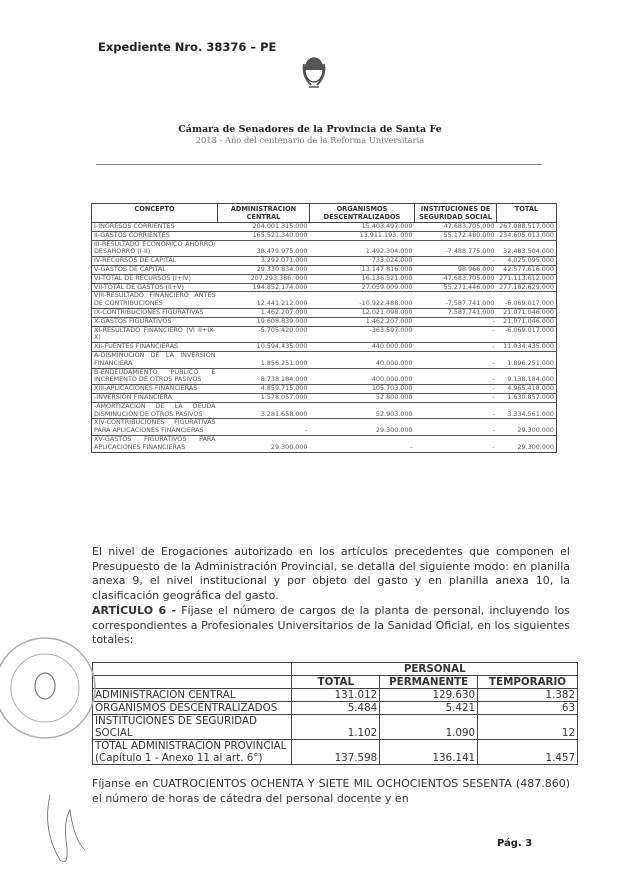 This screenshot has height=876, width=620. What do you see at coordinates (362, 444) in the screenshot?
I see `cell-organismos: -` at bounding box center [362, 444].